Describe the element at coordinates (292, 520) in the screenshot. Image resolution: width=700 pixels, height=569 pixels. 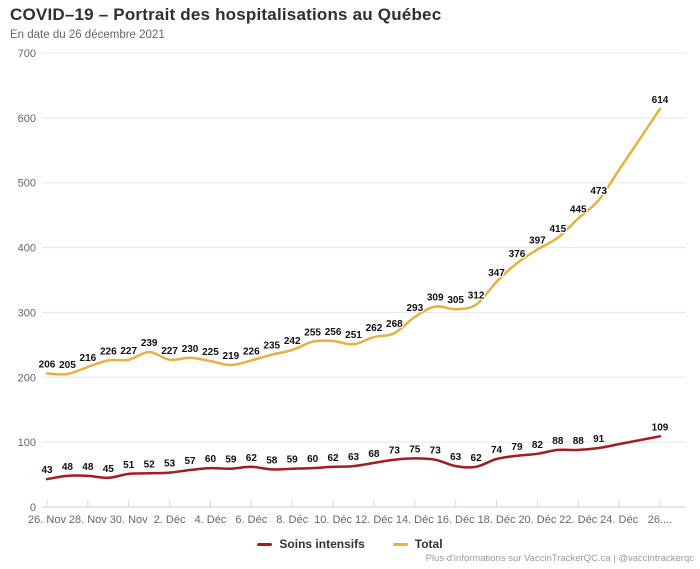
I see `x-axis-tick-label: 8. Déc` at that location.